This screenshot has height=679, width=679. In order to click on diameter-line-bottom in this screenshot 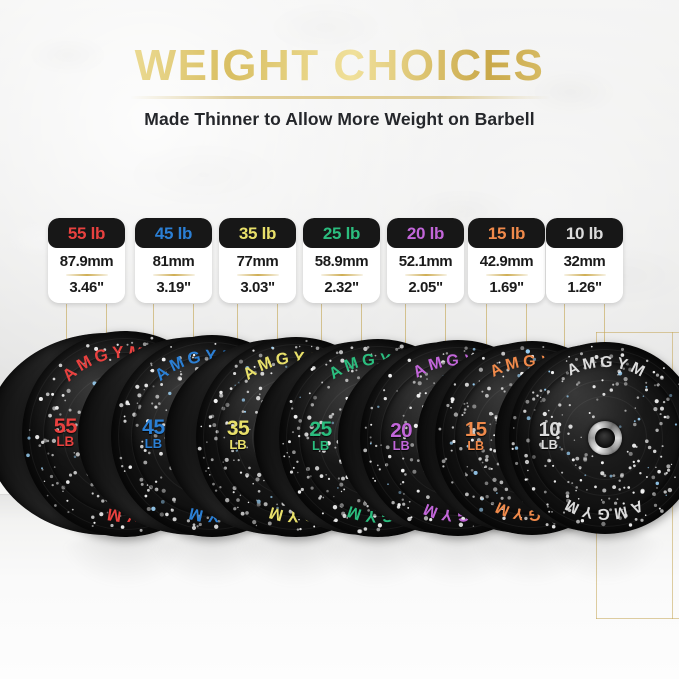, I will do `click(637, 618)`.